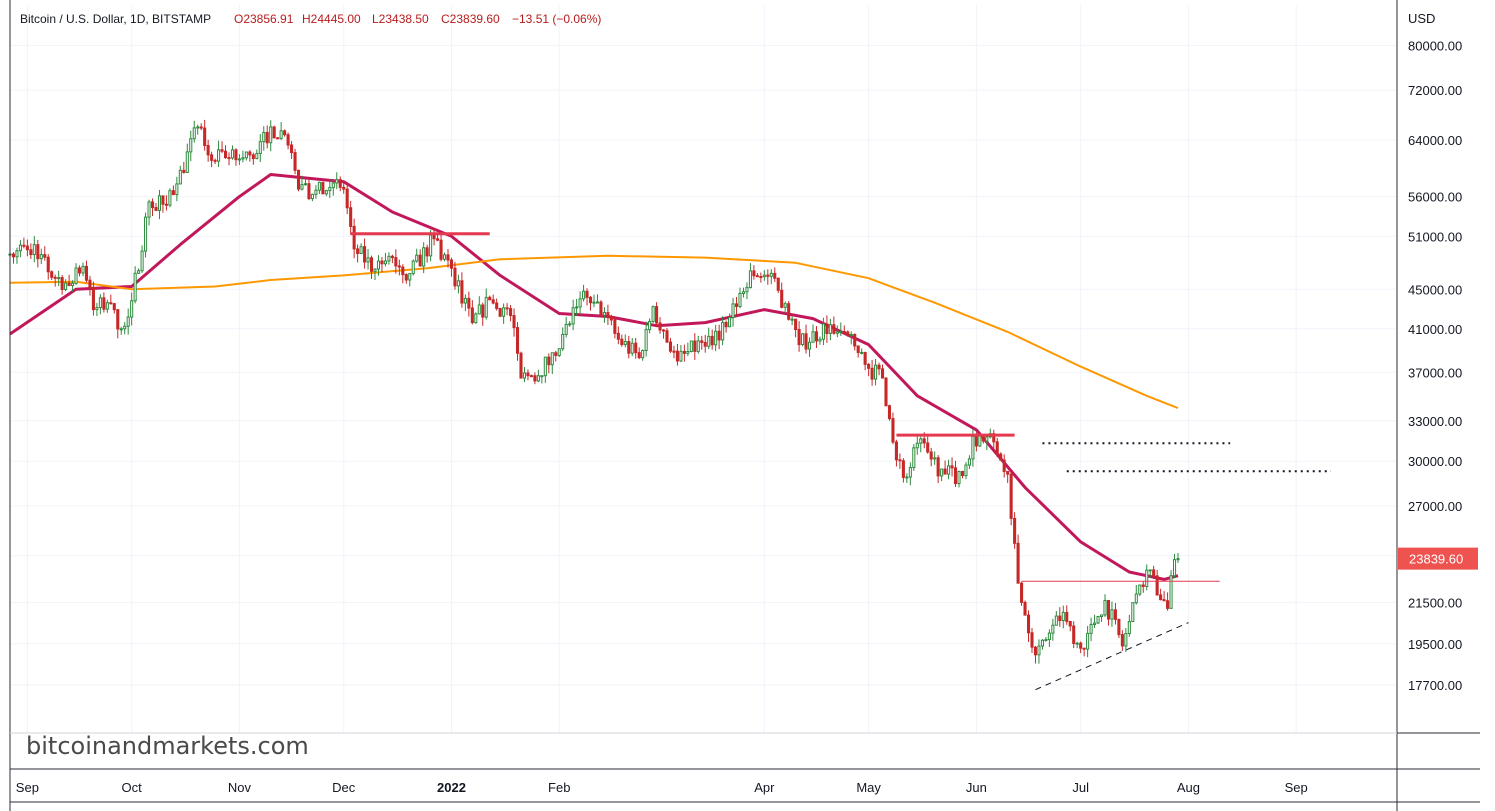 This screenshot has height=811, width=1495. I want to click on x-tick-label: May, so click(868, 787).